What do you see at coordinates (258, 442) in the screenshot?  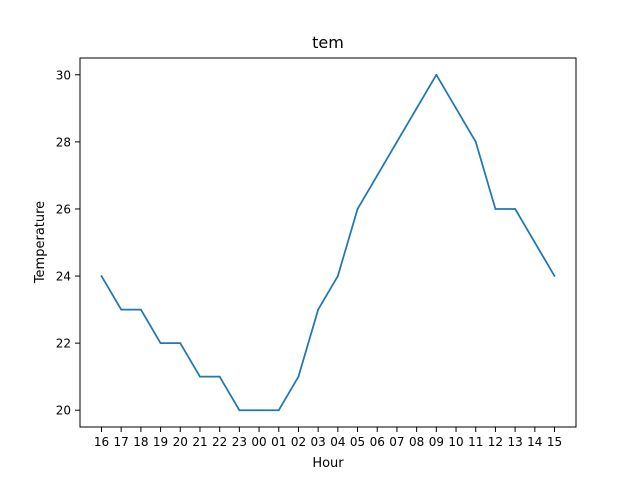 I see `x-tick-label: 00` at bounding box center [258, 442].